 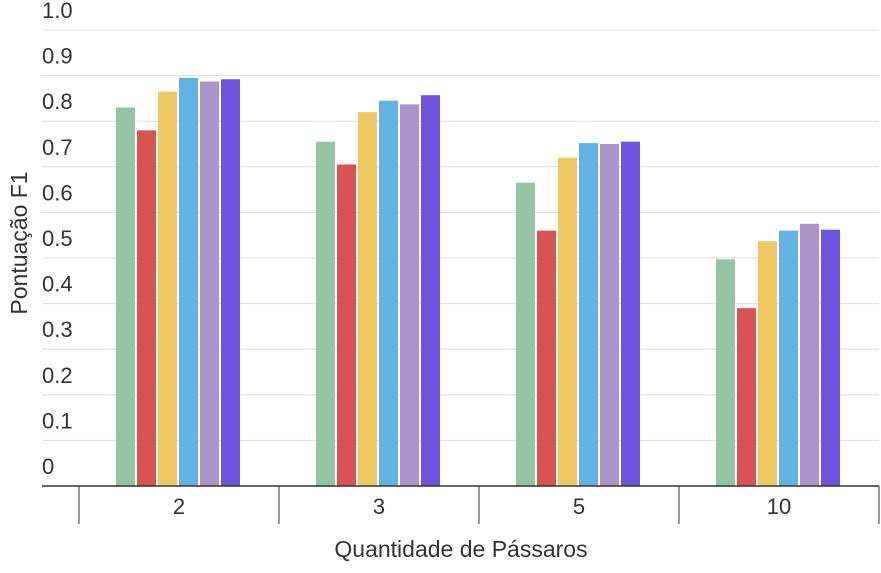 What do you see at coordinates (57, 329) in the screenshot?
I see `y-tick-label: 0.3` at bounding box center [57, 329].